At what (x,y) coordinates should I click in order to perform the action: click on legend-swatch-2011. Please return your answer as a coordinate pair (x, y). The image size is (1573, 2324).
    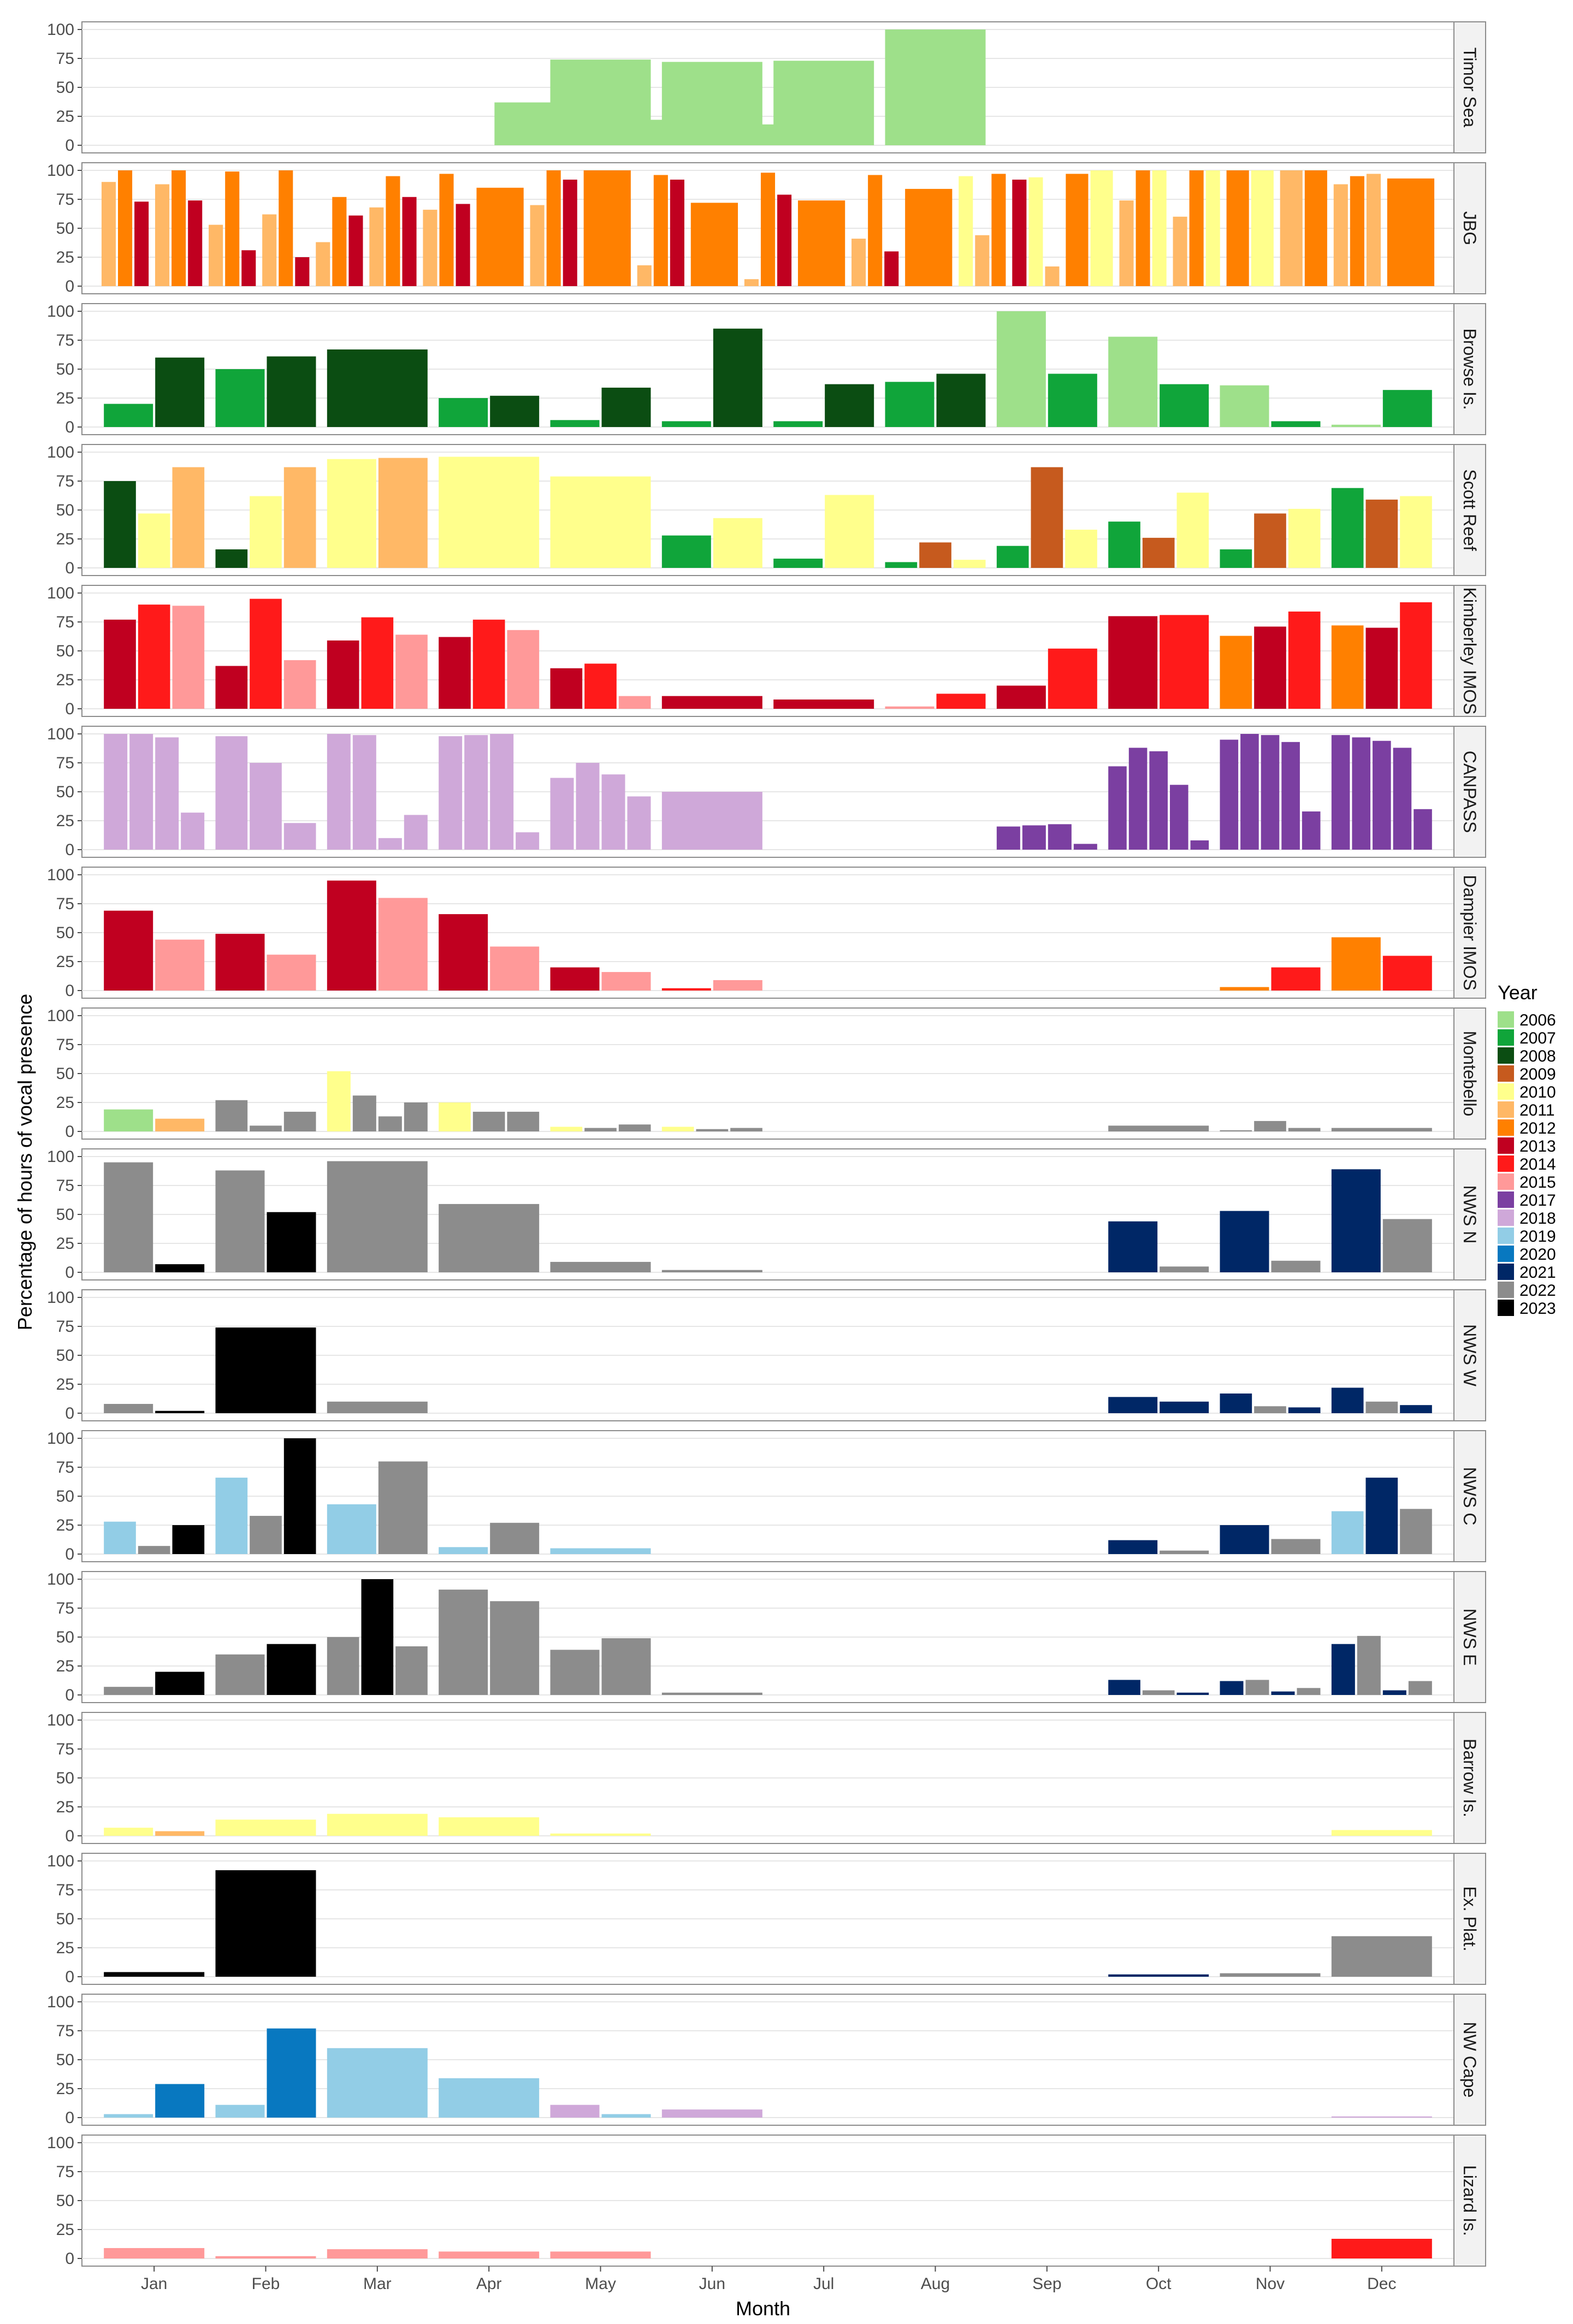
    Looking at the image, I should click on (1506, 1109).